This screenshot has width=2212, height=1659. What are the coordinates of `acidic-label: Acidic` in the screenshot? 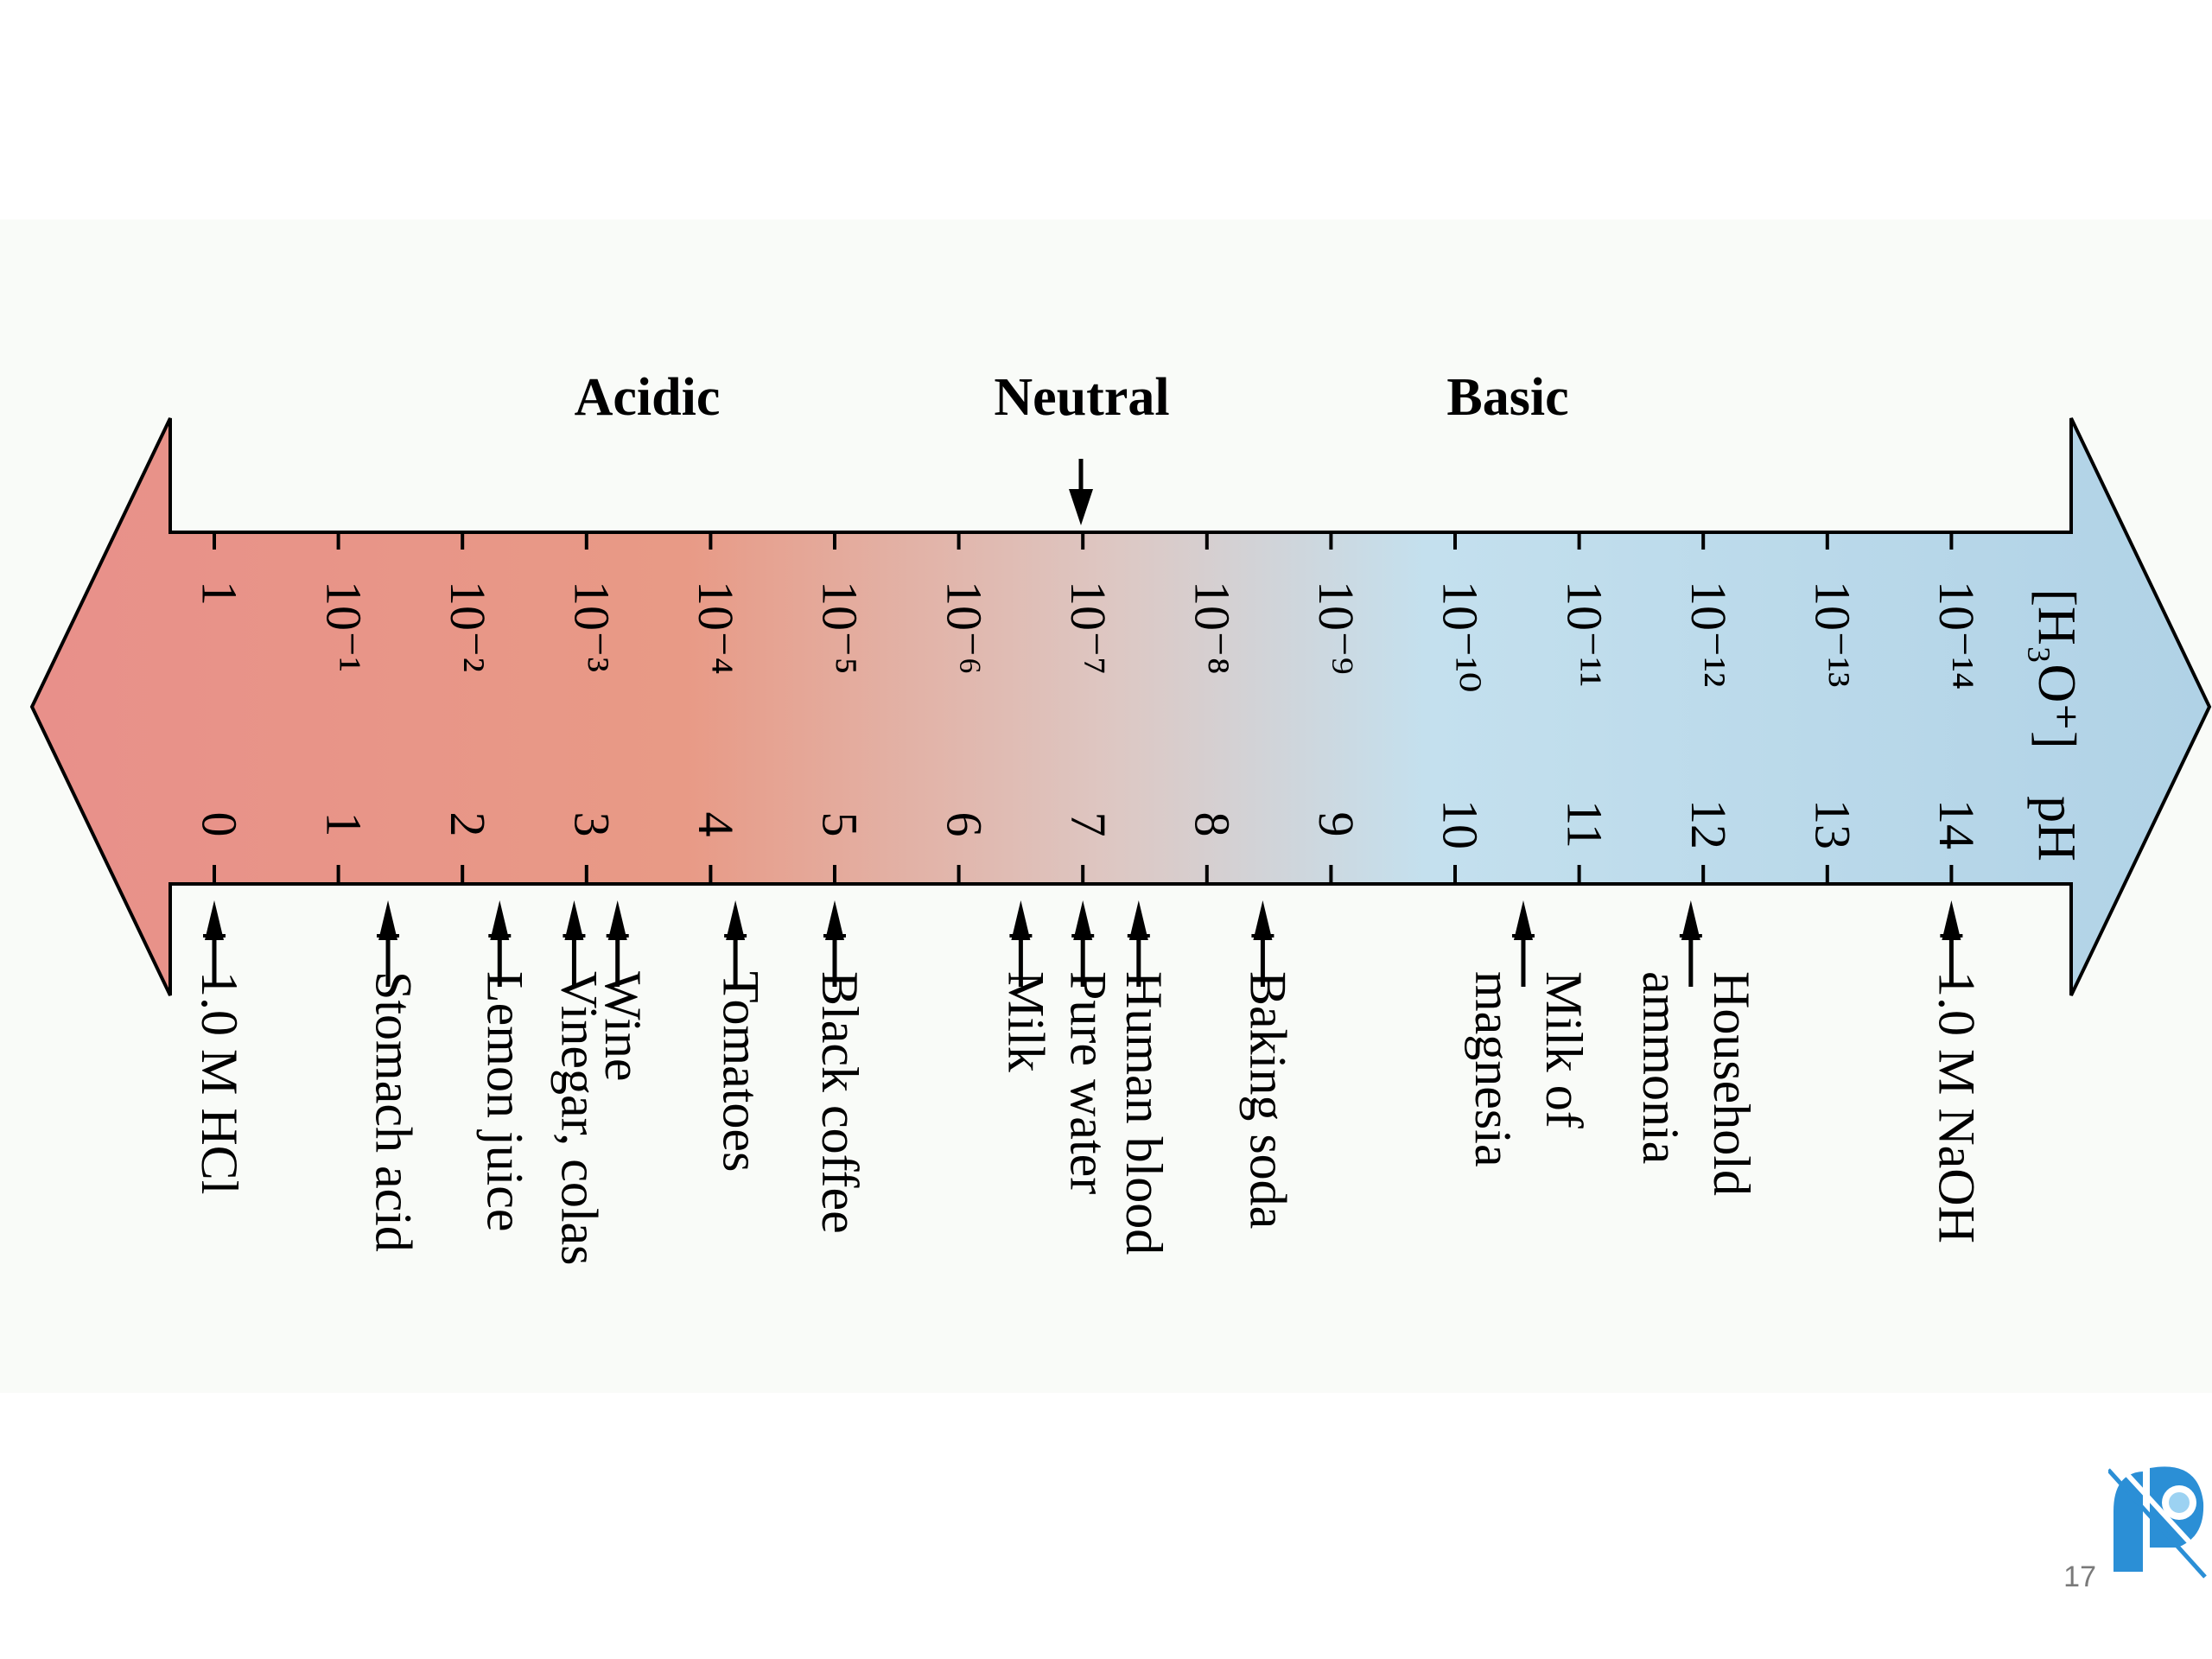 It's located at (648, 397).